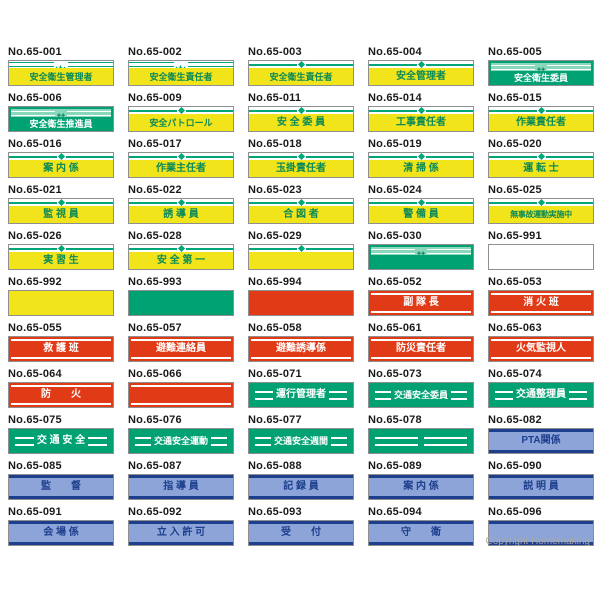 This screenshot has width=600, height=600. What do you see at coordinates (301, 214) in the screenshot?
I see `armband-label: 合 図 者` at bounding box center [301, 214].